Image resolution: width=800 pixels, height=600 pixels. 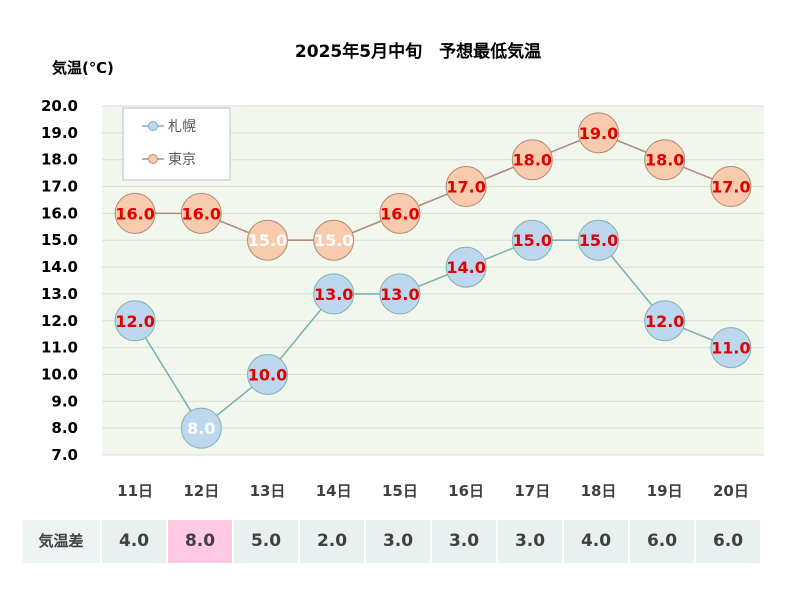 I want to click on y-tick-label: 15.0, so click(x=59, y=240).